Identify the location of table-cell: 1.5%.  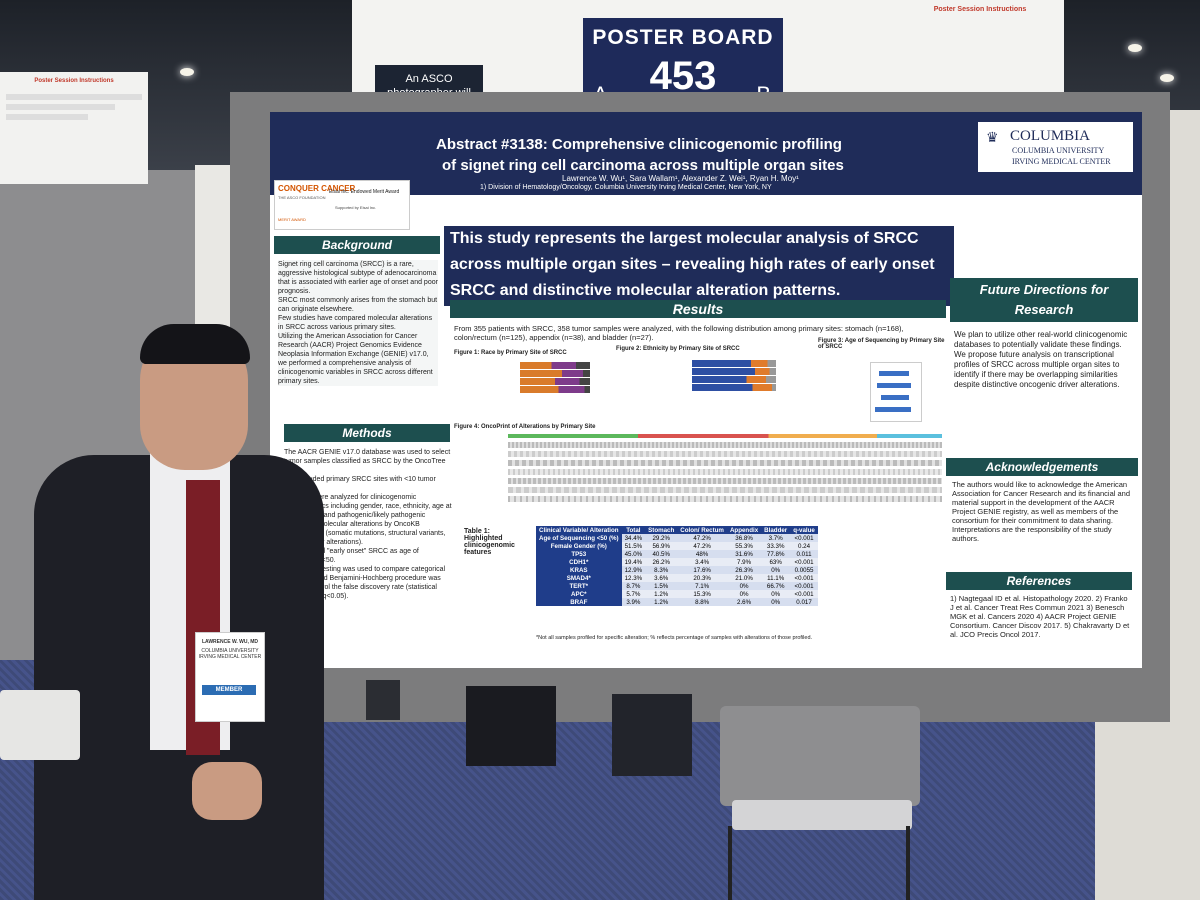
(661, 586).